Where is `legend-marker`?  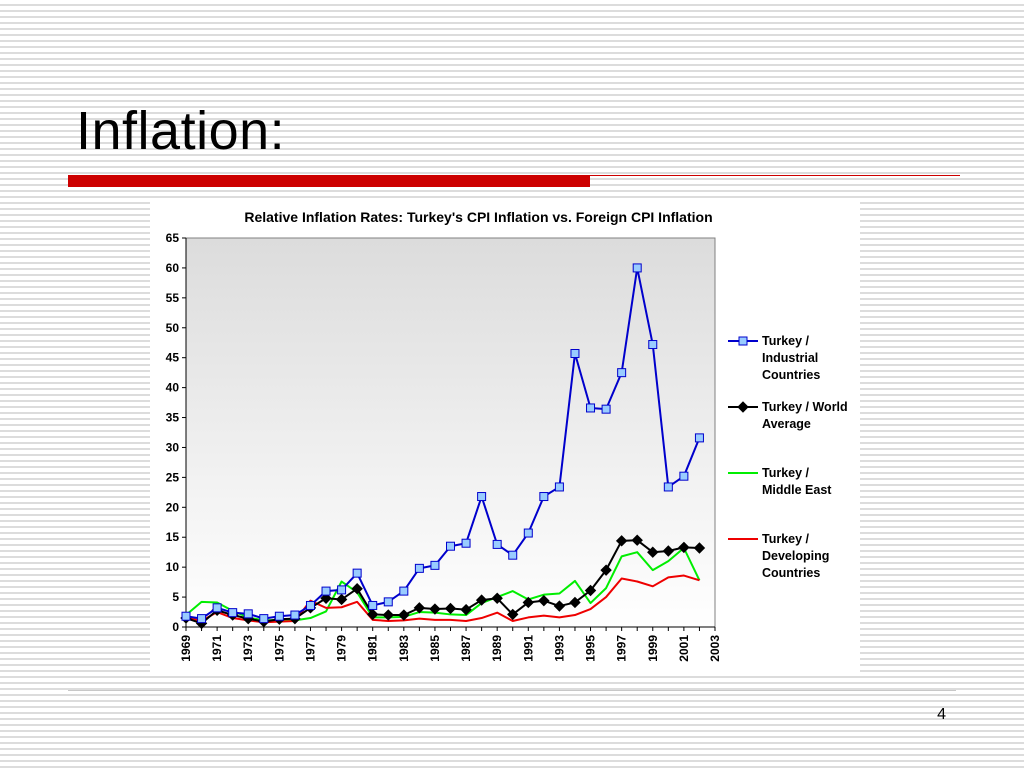 legend-marker is located at coordinates (743, 341).